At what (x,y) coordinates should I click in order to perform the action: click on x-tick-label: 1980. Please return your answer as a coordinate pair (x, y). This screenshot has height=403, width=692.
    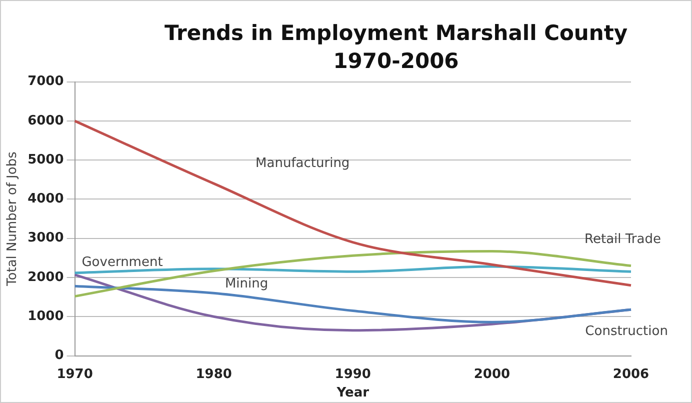
    Looking at the image, I should click on (214, 374).